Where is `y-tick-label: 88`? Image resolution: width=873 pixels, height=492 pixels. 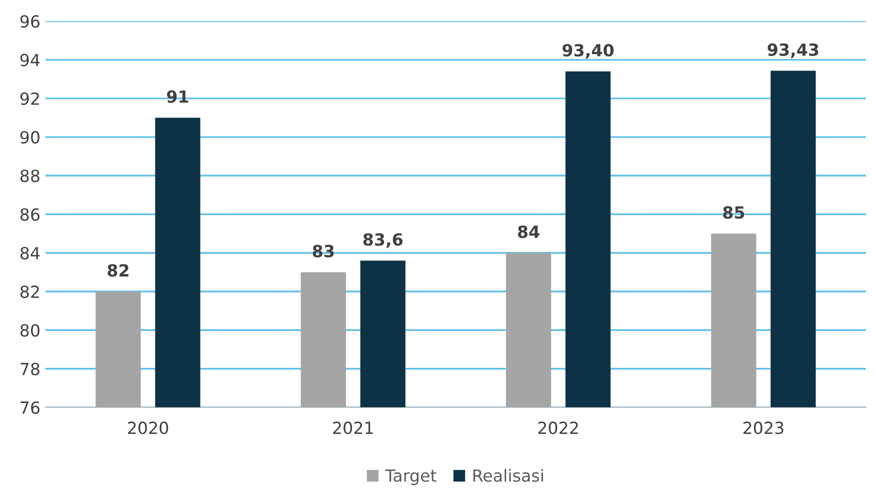 y-tick-label: 88 is located at coordinates (30, 176).